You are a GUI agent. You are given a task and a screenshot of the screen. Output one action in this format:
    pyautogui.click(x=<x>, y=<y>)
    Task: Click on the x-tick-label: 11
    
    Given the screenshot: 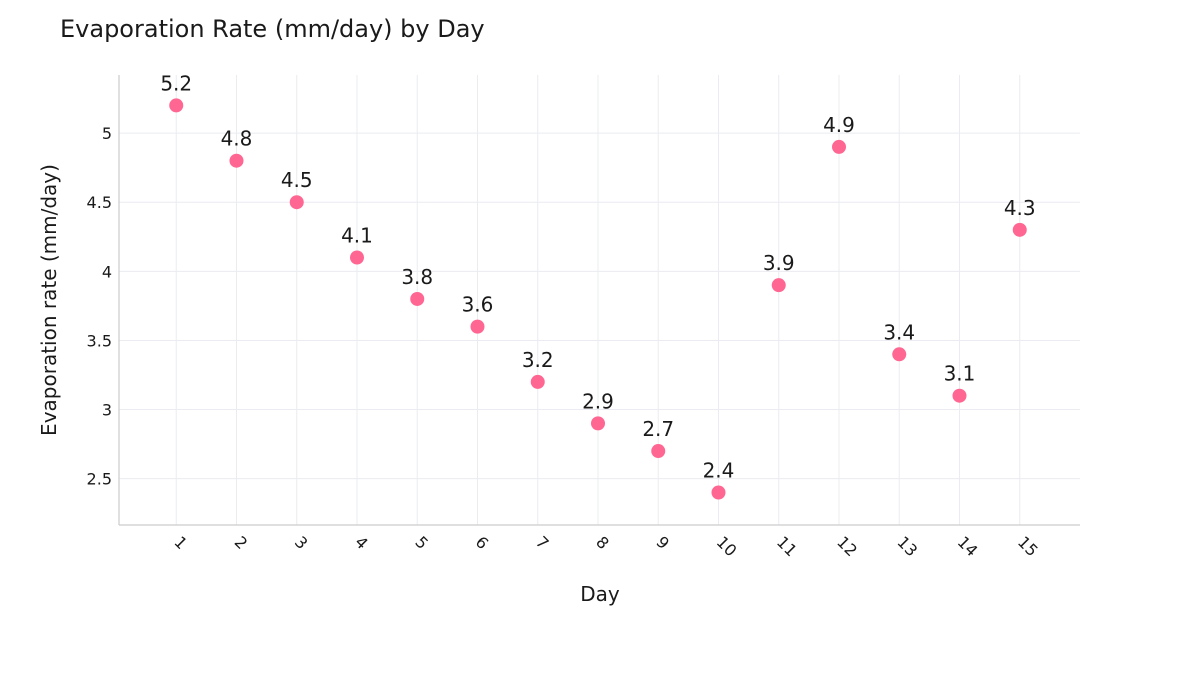 What is the action you would take?
    pyautogui.click(x=787, y=546)
    